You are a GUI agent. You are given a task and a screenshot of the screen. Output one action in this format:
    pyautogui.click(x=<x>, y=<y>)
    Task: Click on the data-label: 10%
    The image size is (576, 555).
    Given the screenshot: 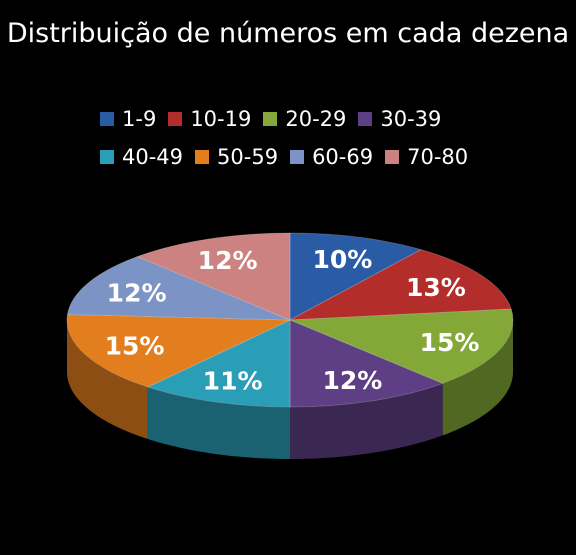 What is the action you would take?
    pyautogui.click(x=342, y=259)
    